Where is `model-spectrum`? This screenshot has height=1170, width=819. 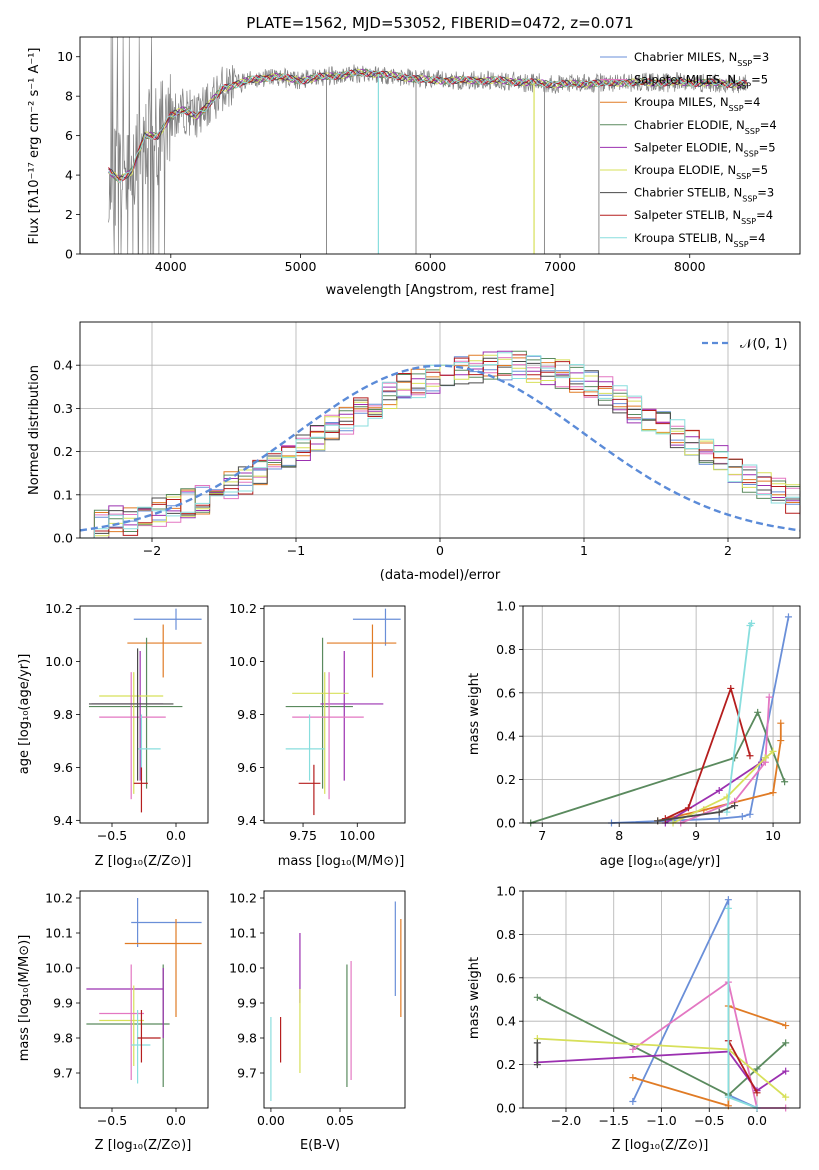
model-spectrum is located at coordinates (427, 123).